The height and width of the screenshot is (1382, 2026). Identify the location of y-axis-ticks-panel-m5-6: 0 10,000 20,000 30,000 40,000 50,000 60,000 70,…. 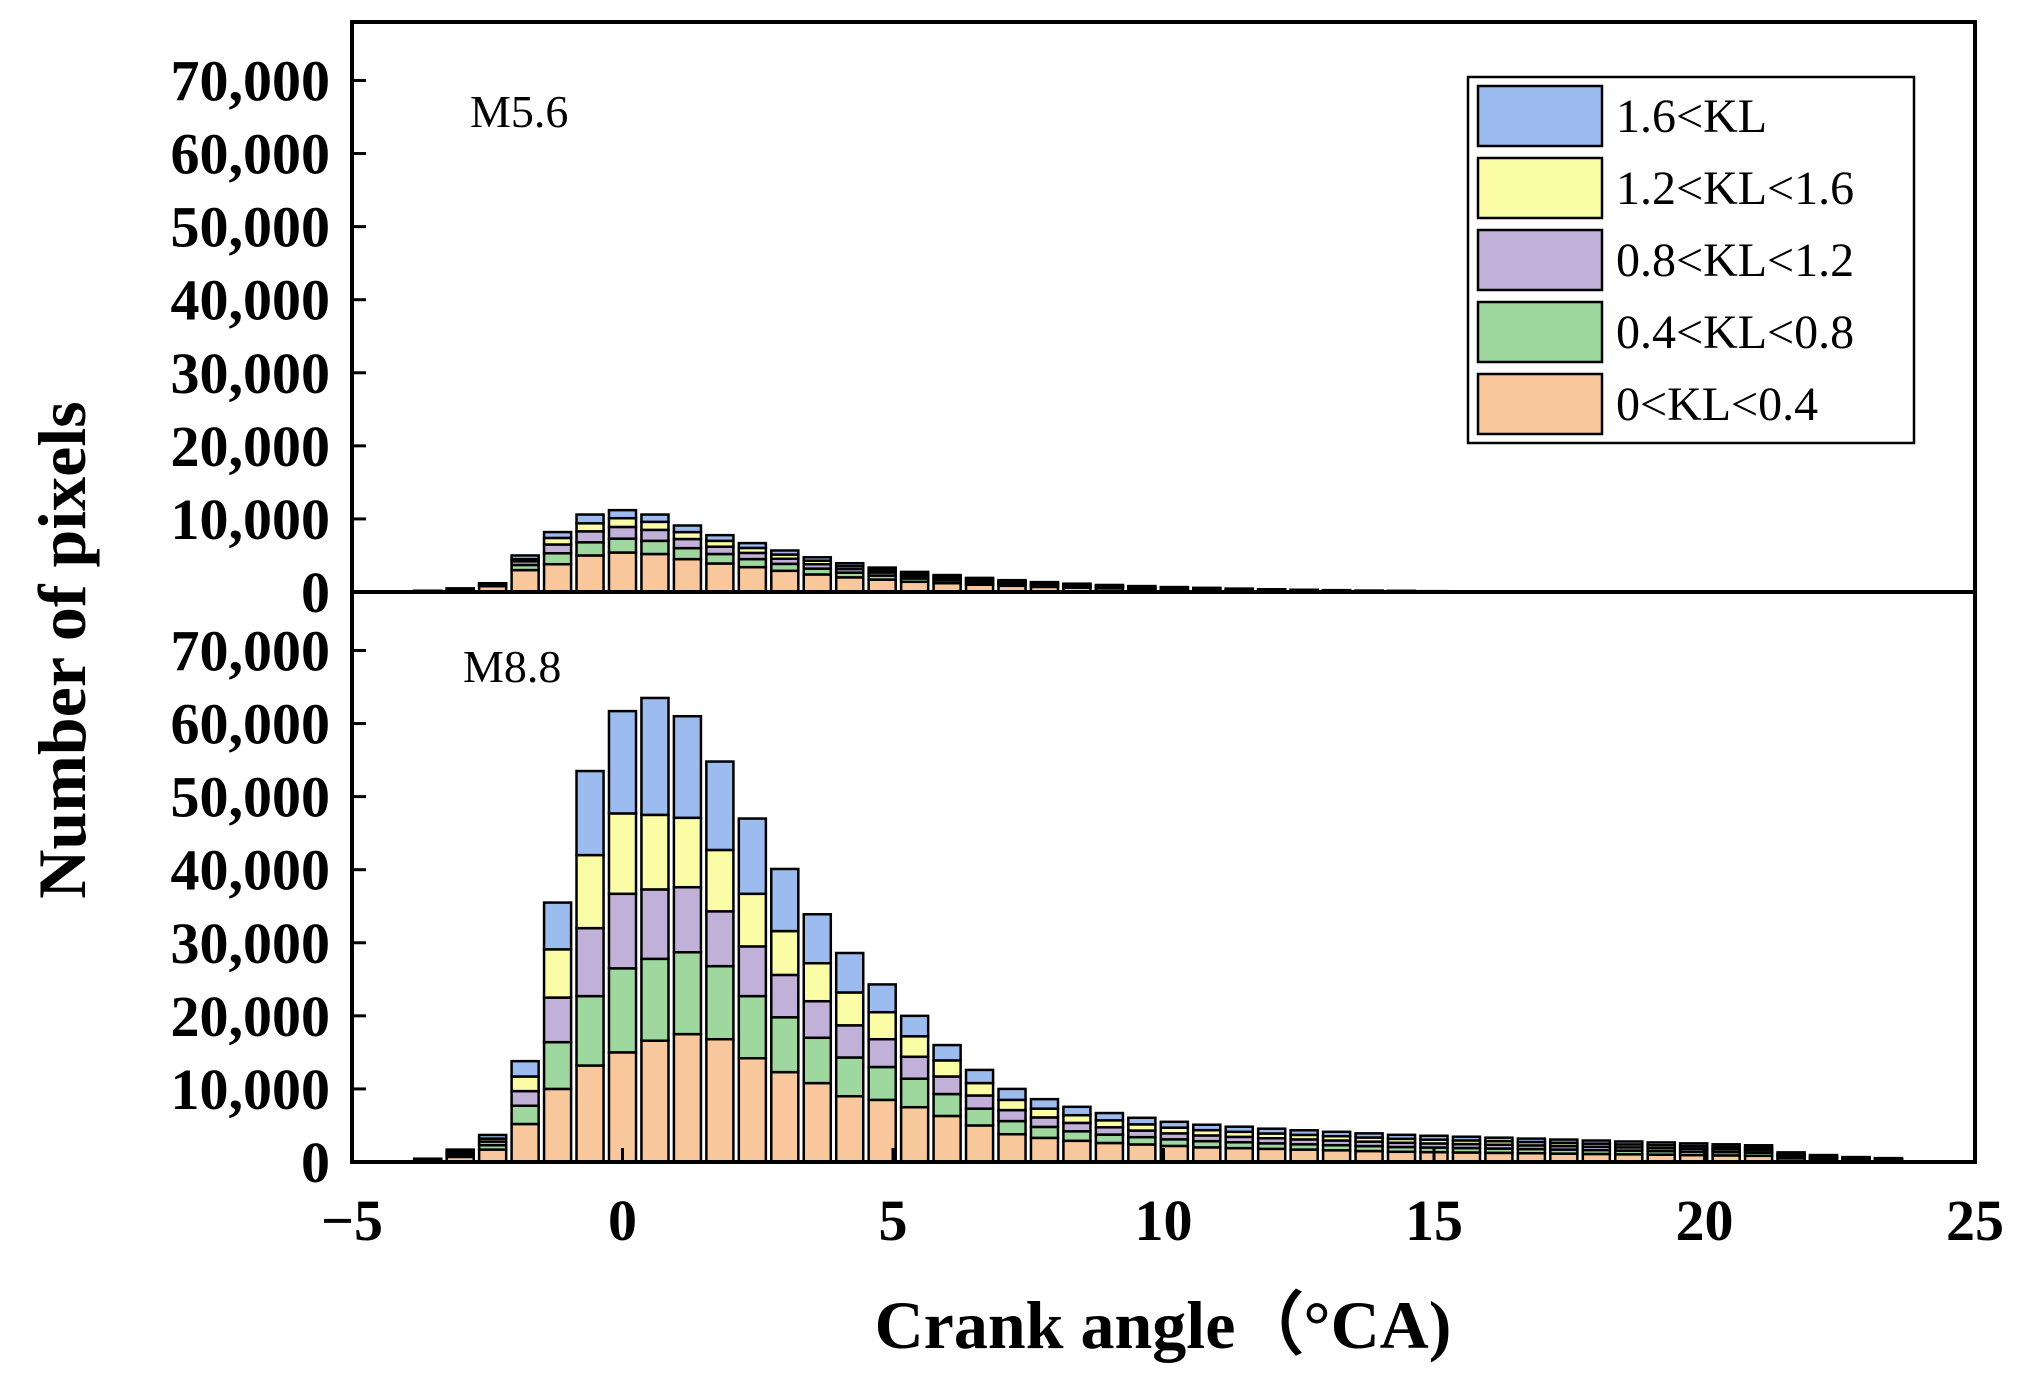
(268, 336).